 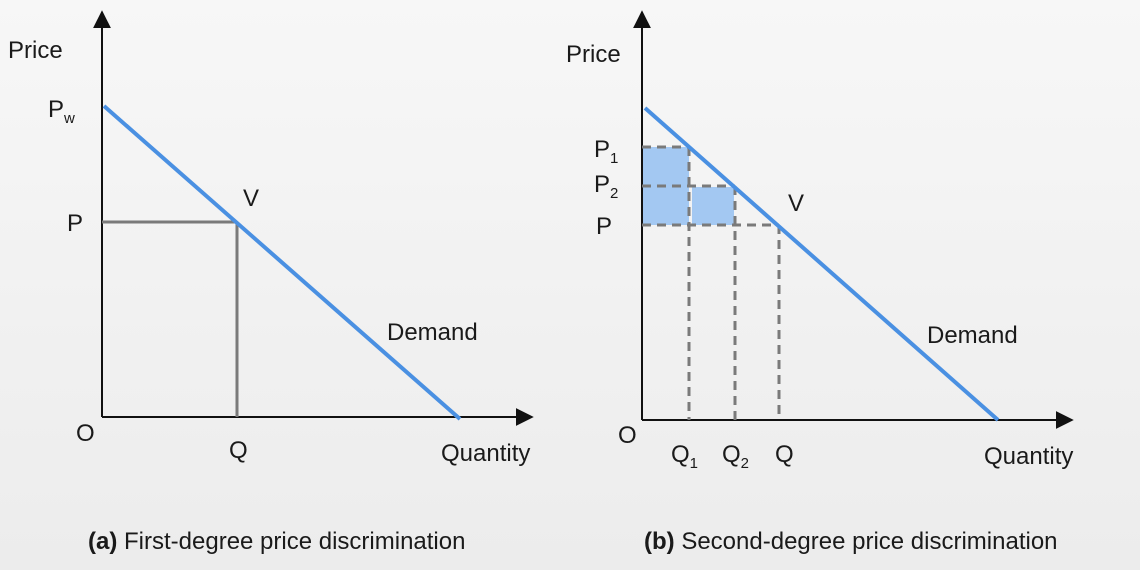 I want to click on price1-label: P1, so click(x=606, y=151).